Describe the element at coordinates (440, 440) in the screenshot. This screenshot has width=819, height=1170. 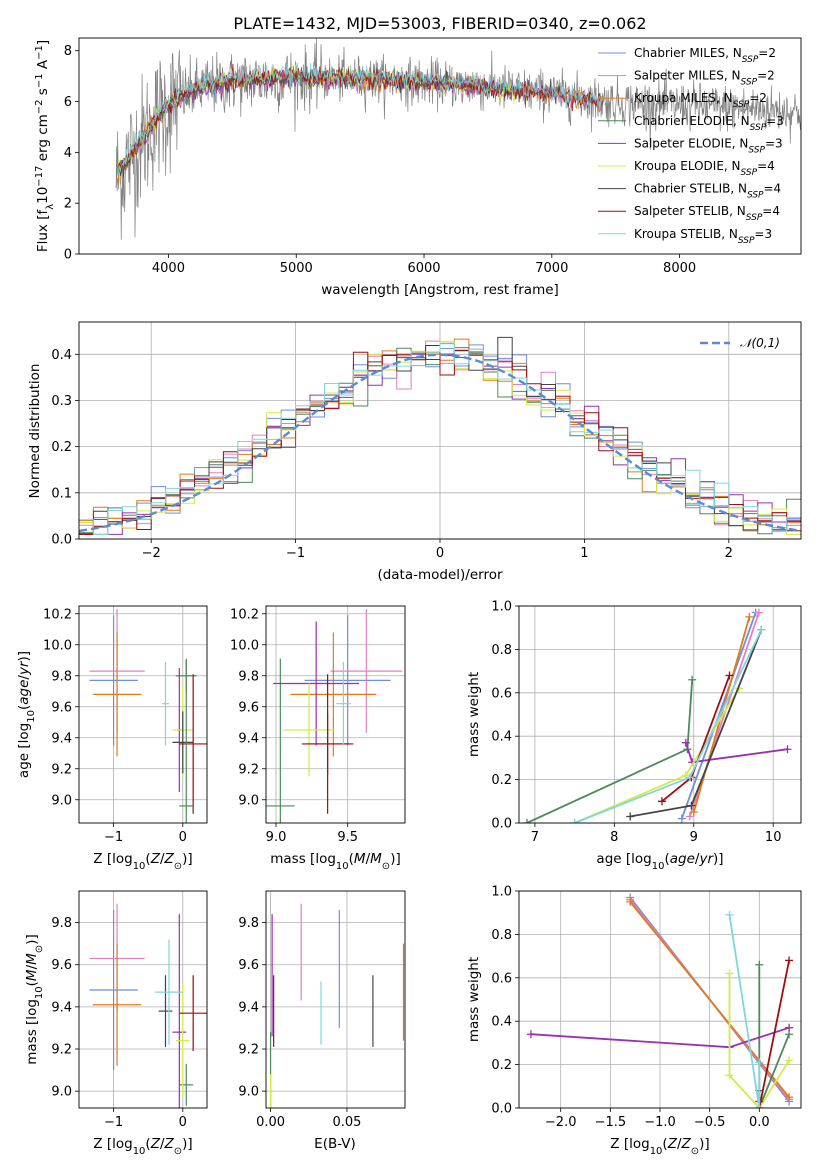
I see `histogram-step` at that location.